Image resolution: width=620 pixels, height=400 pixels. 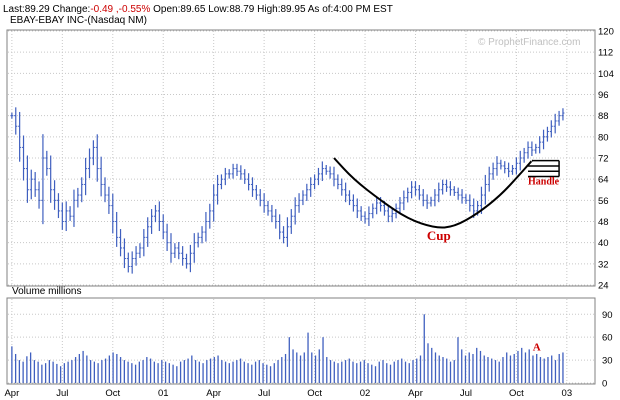 I want to click on asof-label: As of:, so click(x=321, y=9).